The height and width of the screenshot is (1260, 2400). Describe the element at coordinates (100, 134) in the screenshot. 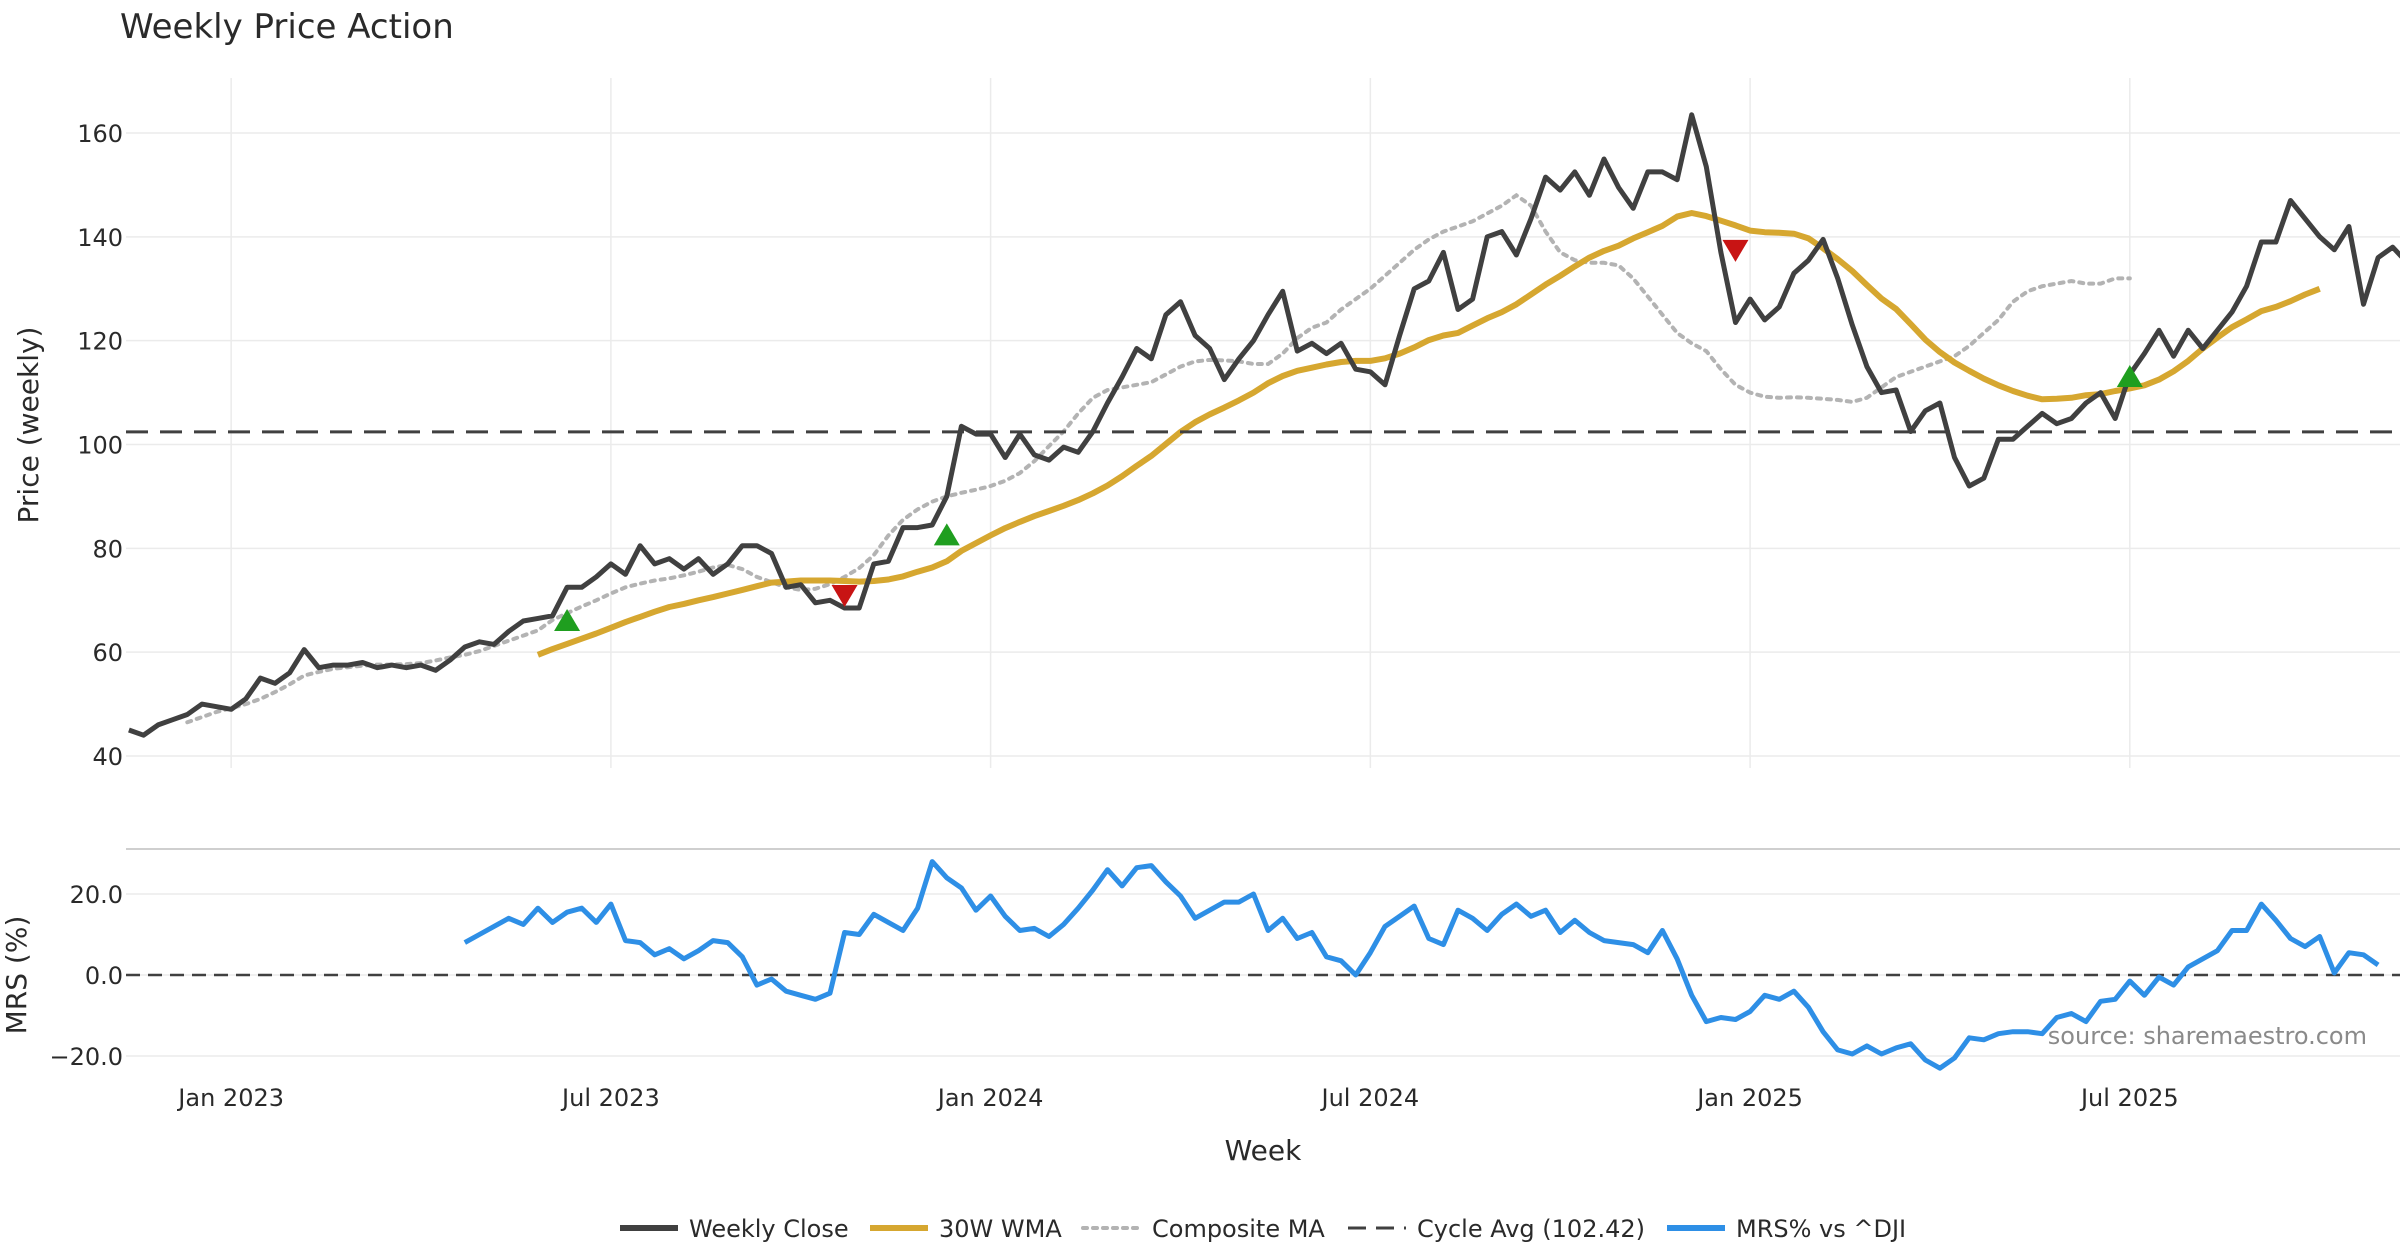

I see `y-tick-label: 160` at that location.